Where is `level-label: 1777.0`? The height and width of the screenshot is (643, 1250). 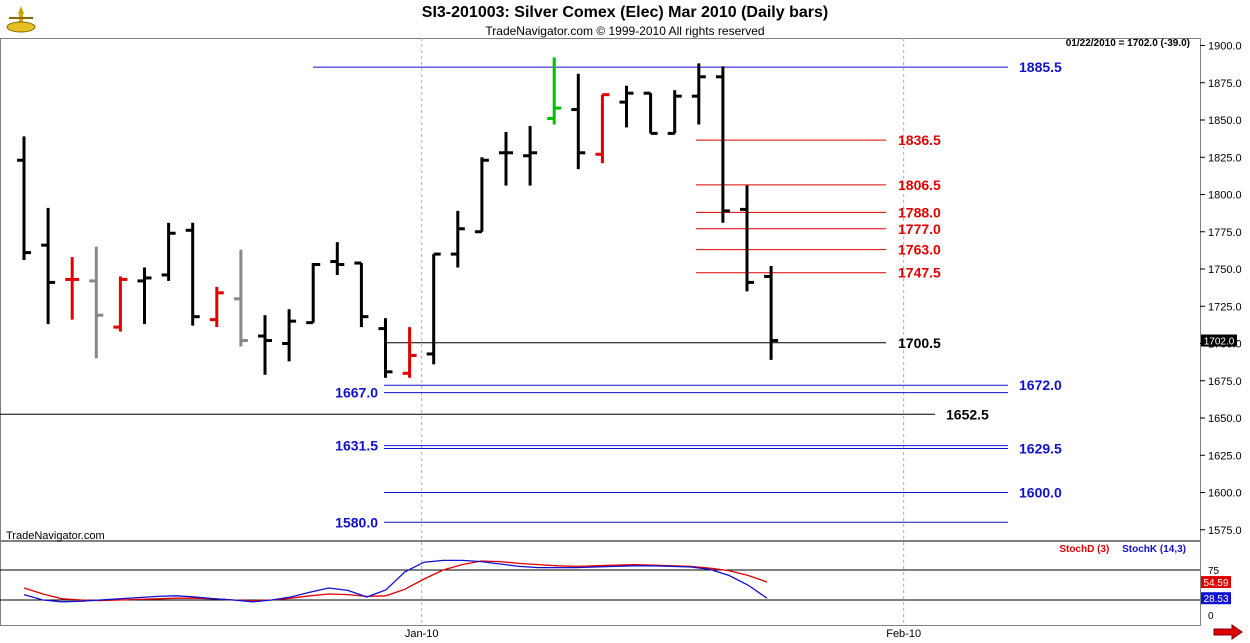
level-label: 1777.0 is located at coordinates (919, 229).